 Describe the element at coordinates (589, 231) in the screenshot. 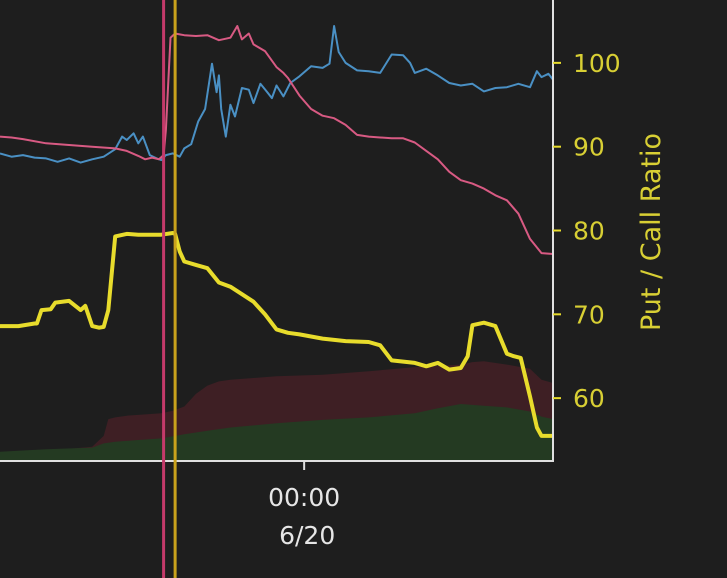

I see `y-tick-label: 80` at that location.